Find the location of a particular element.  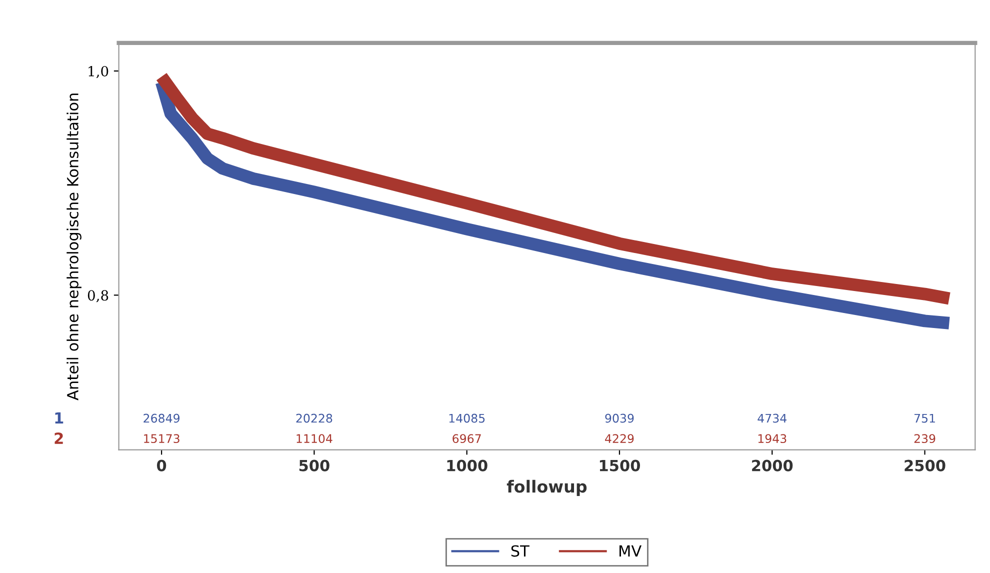

annotation: 1943 is located at coordinates (772, 439).